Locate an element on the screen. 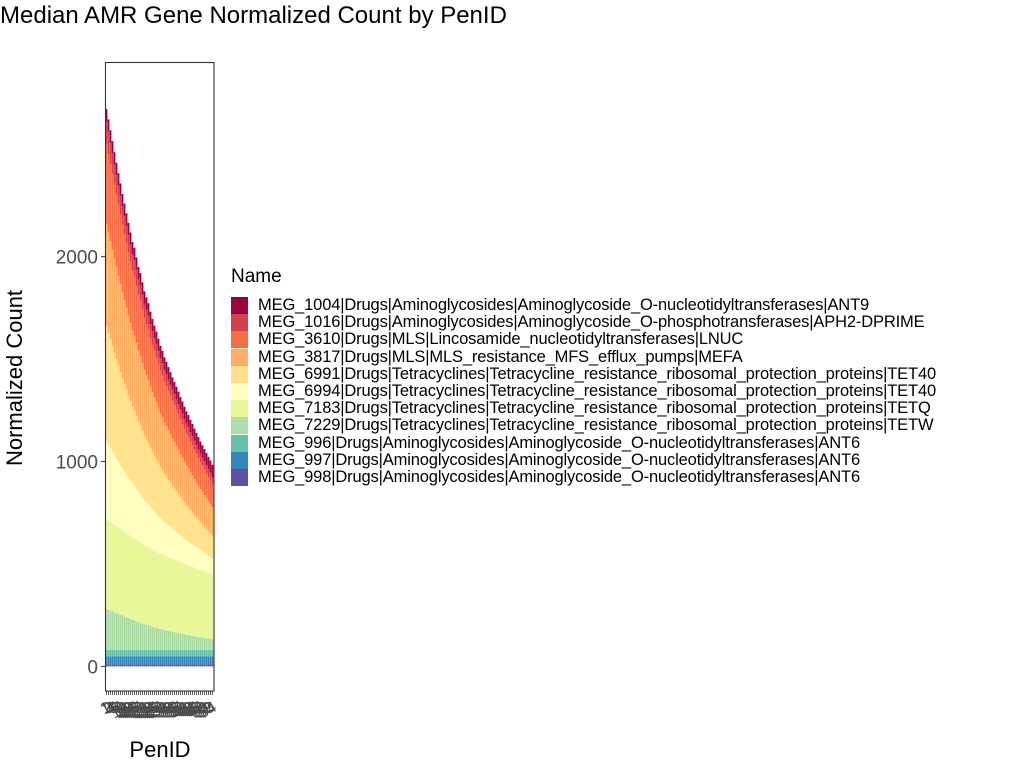 This screenshot has width=1024, height=768. x-tick-label: 13 is located at coordinates (126, 711).